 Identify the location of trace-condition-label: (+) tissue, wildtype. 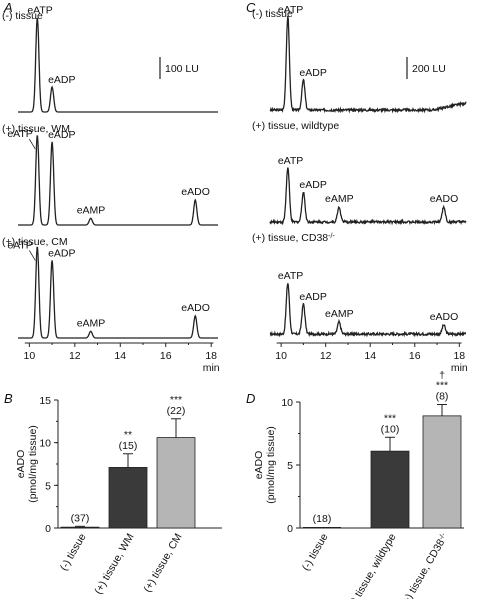
(295, 126).